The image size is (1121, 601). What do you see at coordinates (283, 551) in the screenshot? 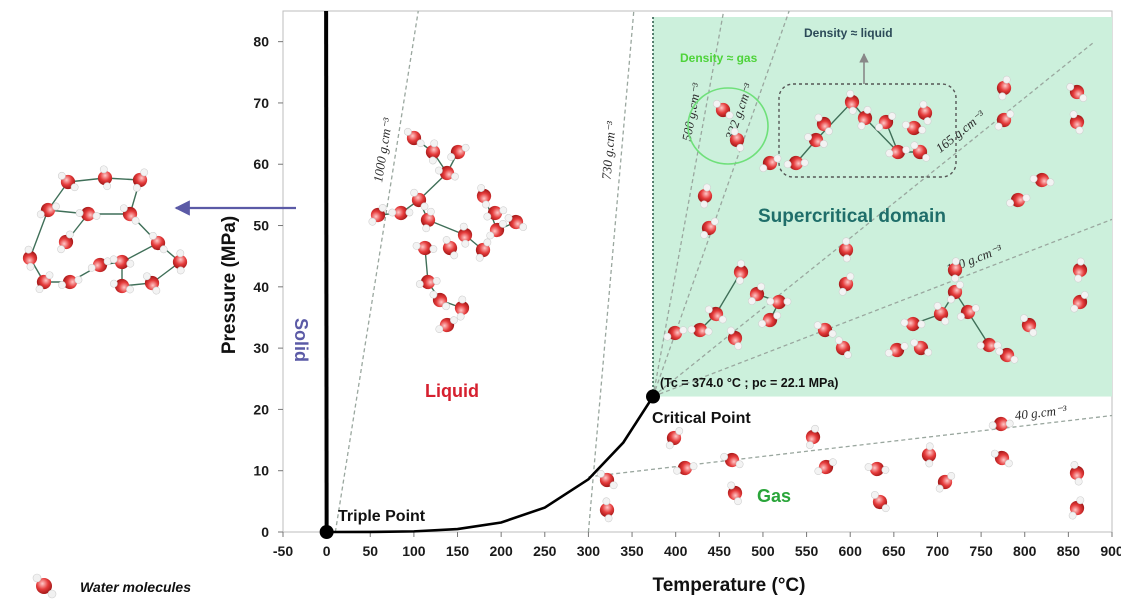
I see `x-tick-label: -50` at bounding box center [283, 551].